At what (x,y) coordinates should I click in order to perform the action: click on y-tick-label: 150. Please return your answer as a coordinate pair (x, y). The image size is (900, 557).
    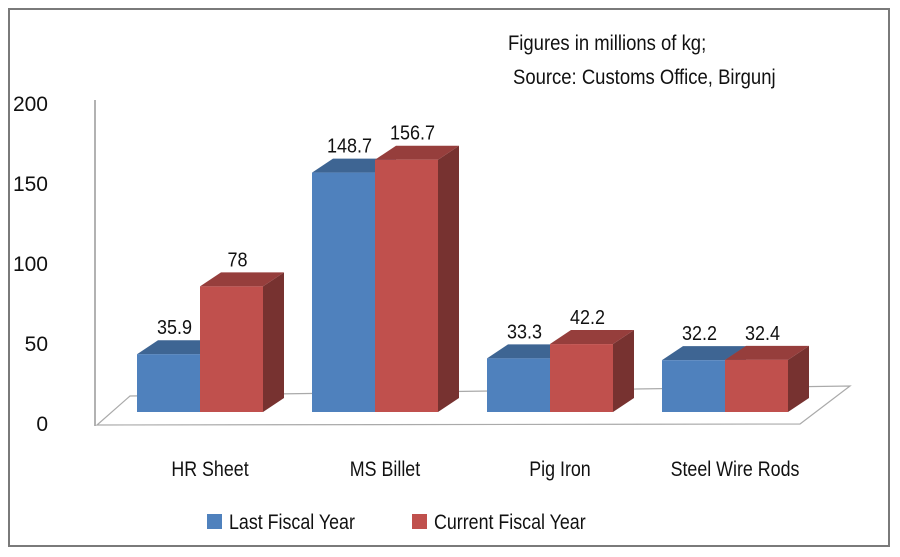
    Looking at the image, I should click on (30, 184).